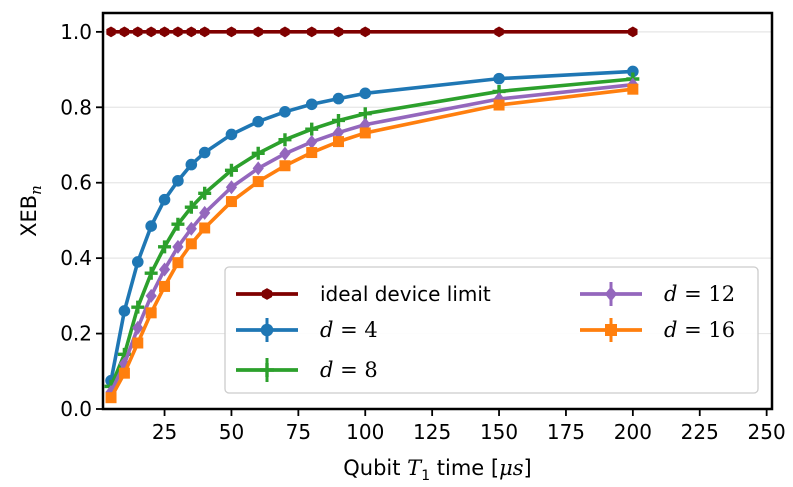 The image size is (793, 487). I want to click on legend-entry: d = 8, so click(307, 370).